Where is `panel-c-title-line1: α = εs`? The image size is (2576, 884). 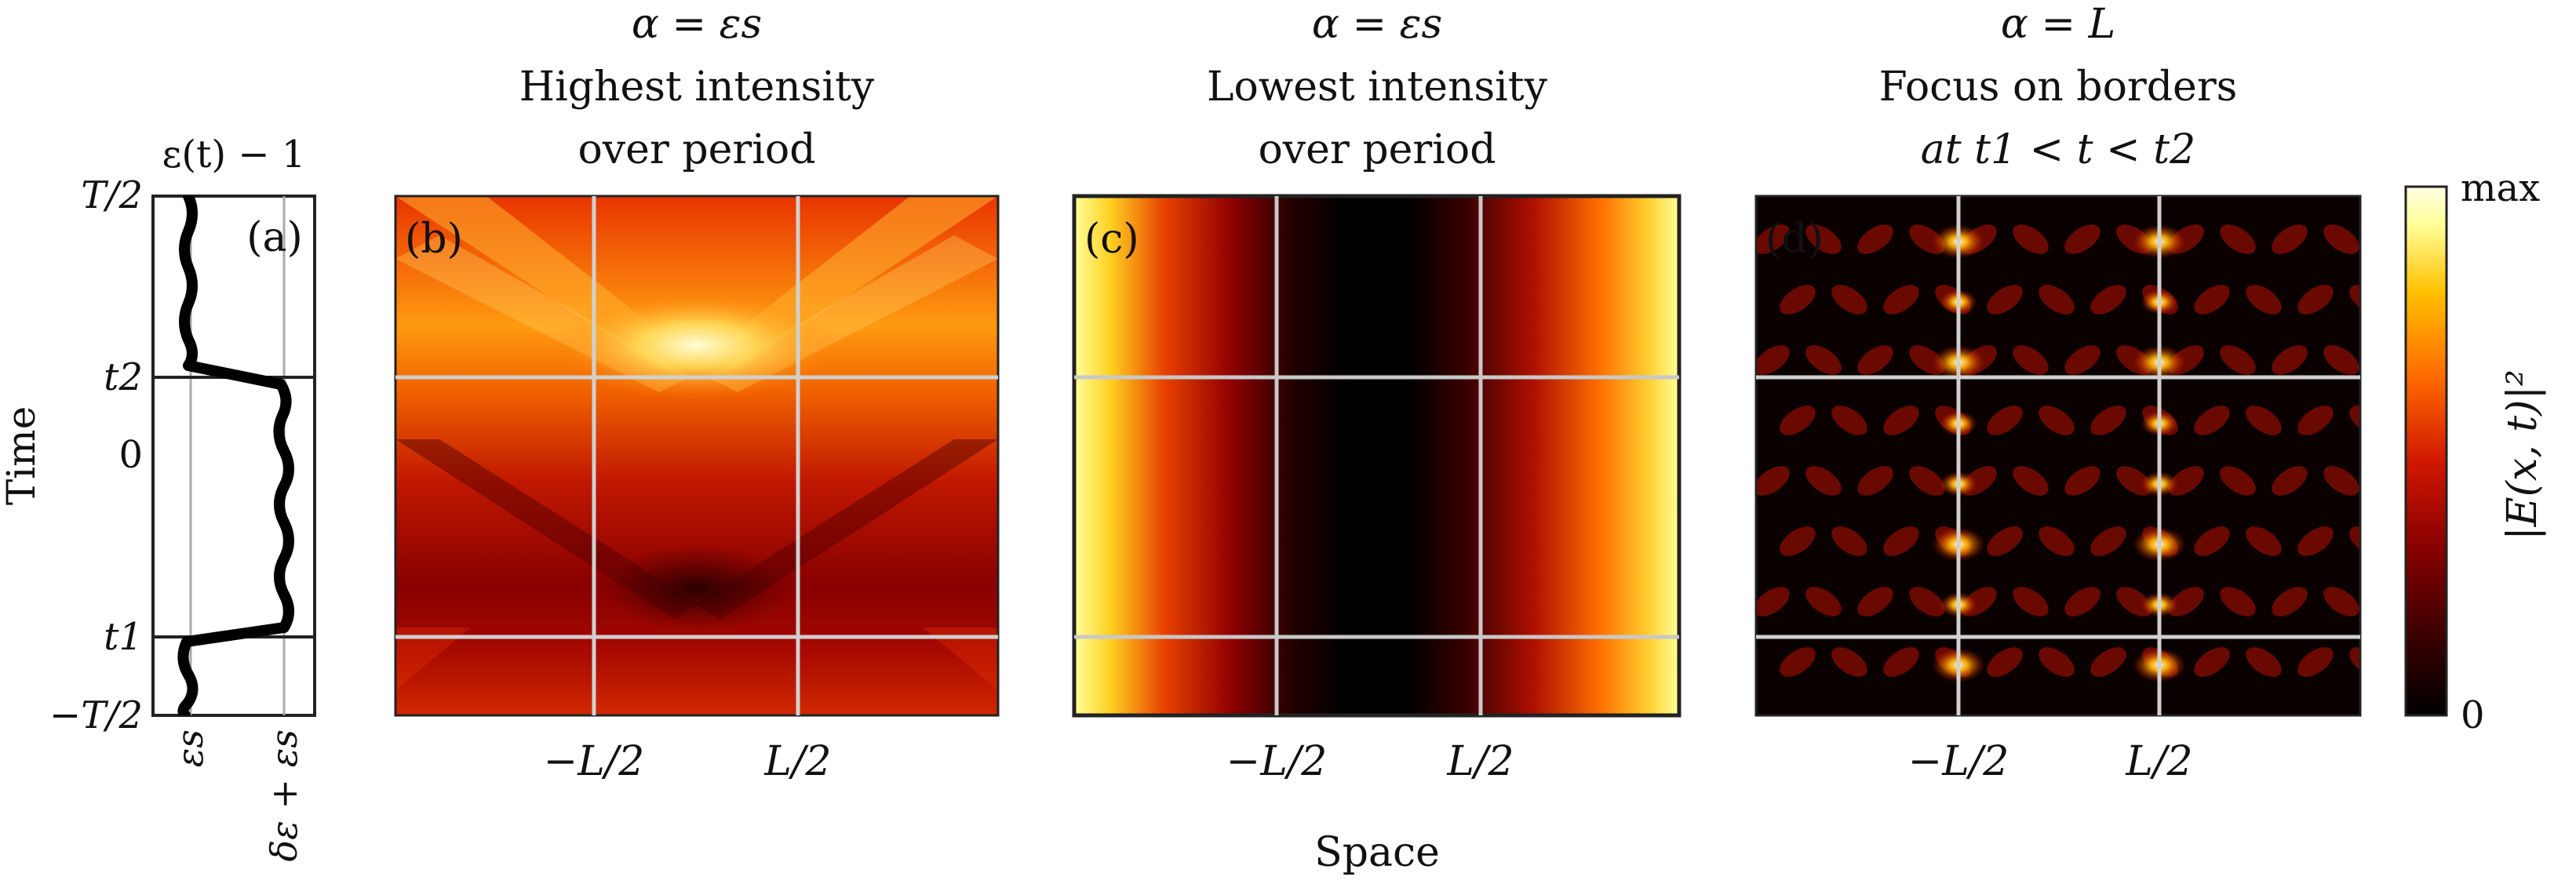
panel-c-title-line1: α = εs is located at coordinates (1377, 24).